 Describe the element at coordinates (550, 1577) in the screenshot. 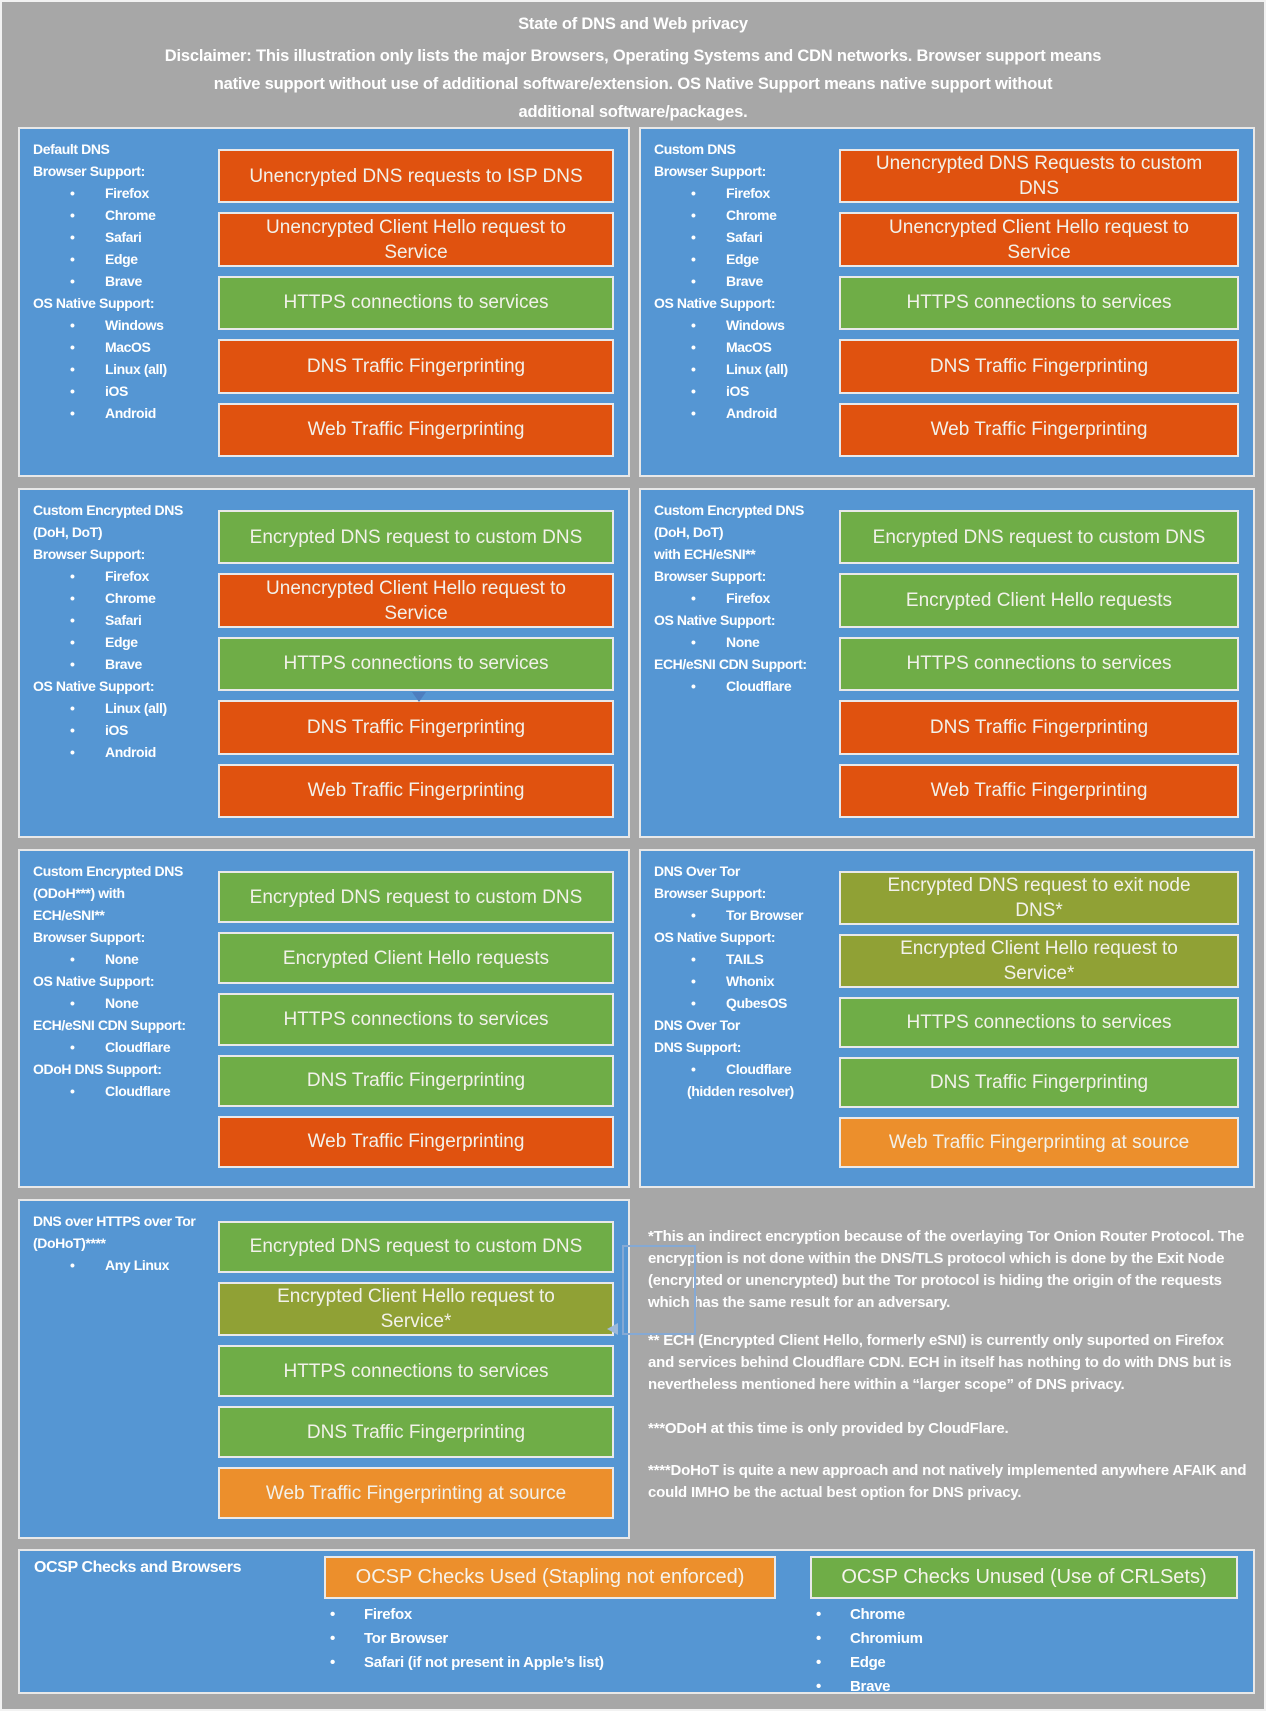

I see `ocsp-used-bar: OCSP Checks Used (Stapling not enforced)` at that location.